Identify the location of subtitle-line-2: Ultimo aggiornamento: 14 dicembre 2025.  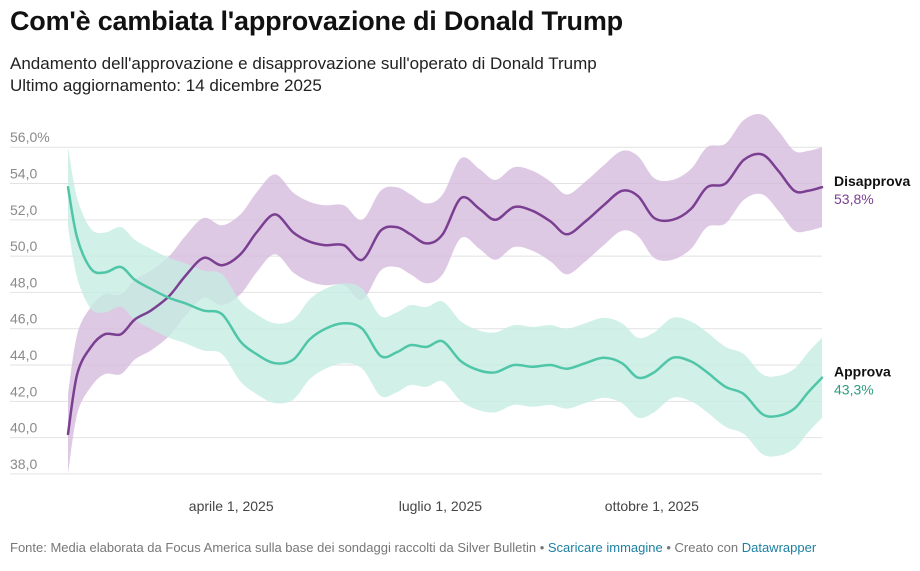
(166, 85).